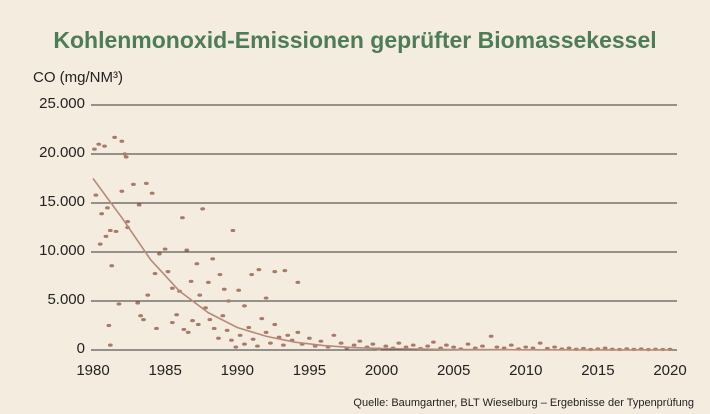 The height and width of the screenshot is (414, 710). What do you see at coordinates (453, 370) in the screenshot?
I see `x-tick-label: 2005` at bounding box center [453, 370].